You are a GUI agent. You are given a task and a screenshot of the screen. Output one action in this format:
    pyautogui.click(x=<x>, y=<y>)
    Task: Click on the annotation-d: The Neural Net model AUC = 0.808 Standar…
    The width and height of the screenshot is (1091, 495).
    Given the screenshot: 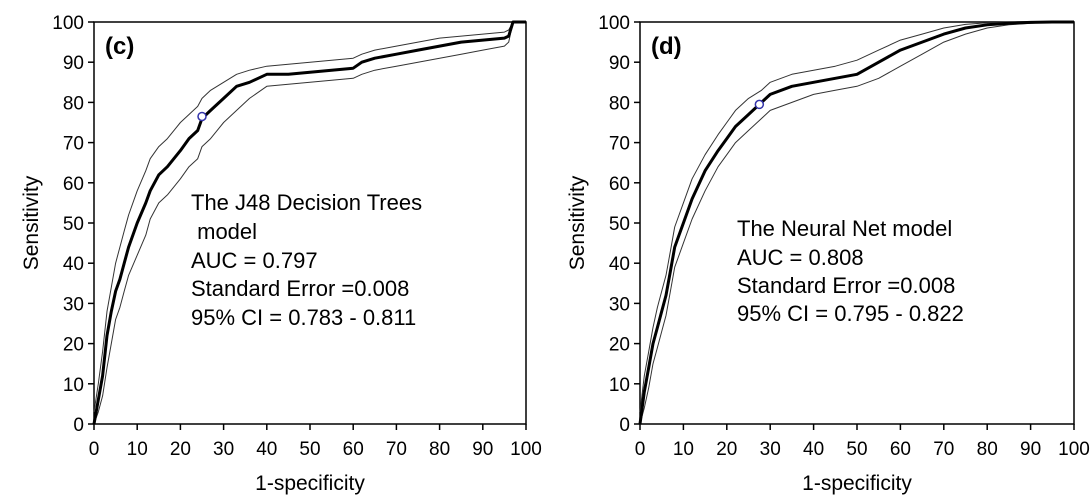 What is the action you would take?
    pyautogui.click(x=850, y=271)
    